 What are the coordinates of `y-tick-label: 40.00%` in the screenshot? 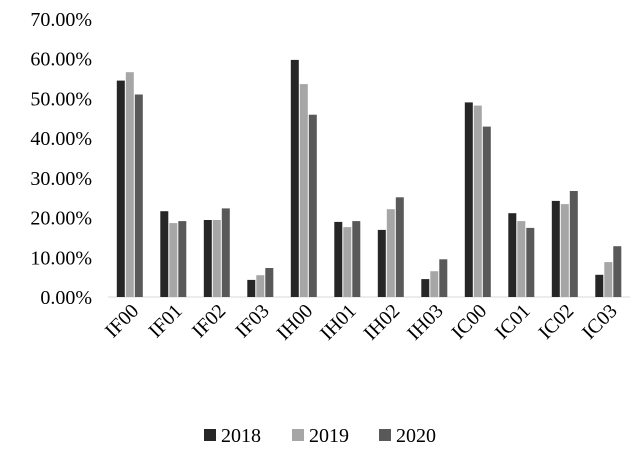 It's located at (61, 139).